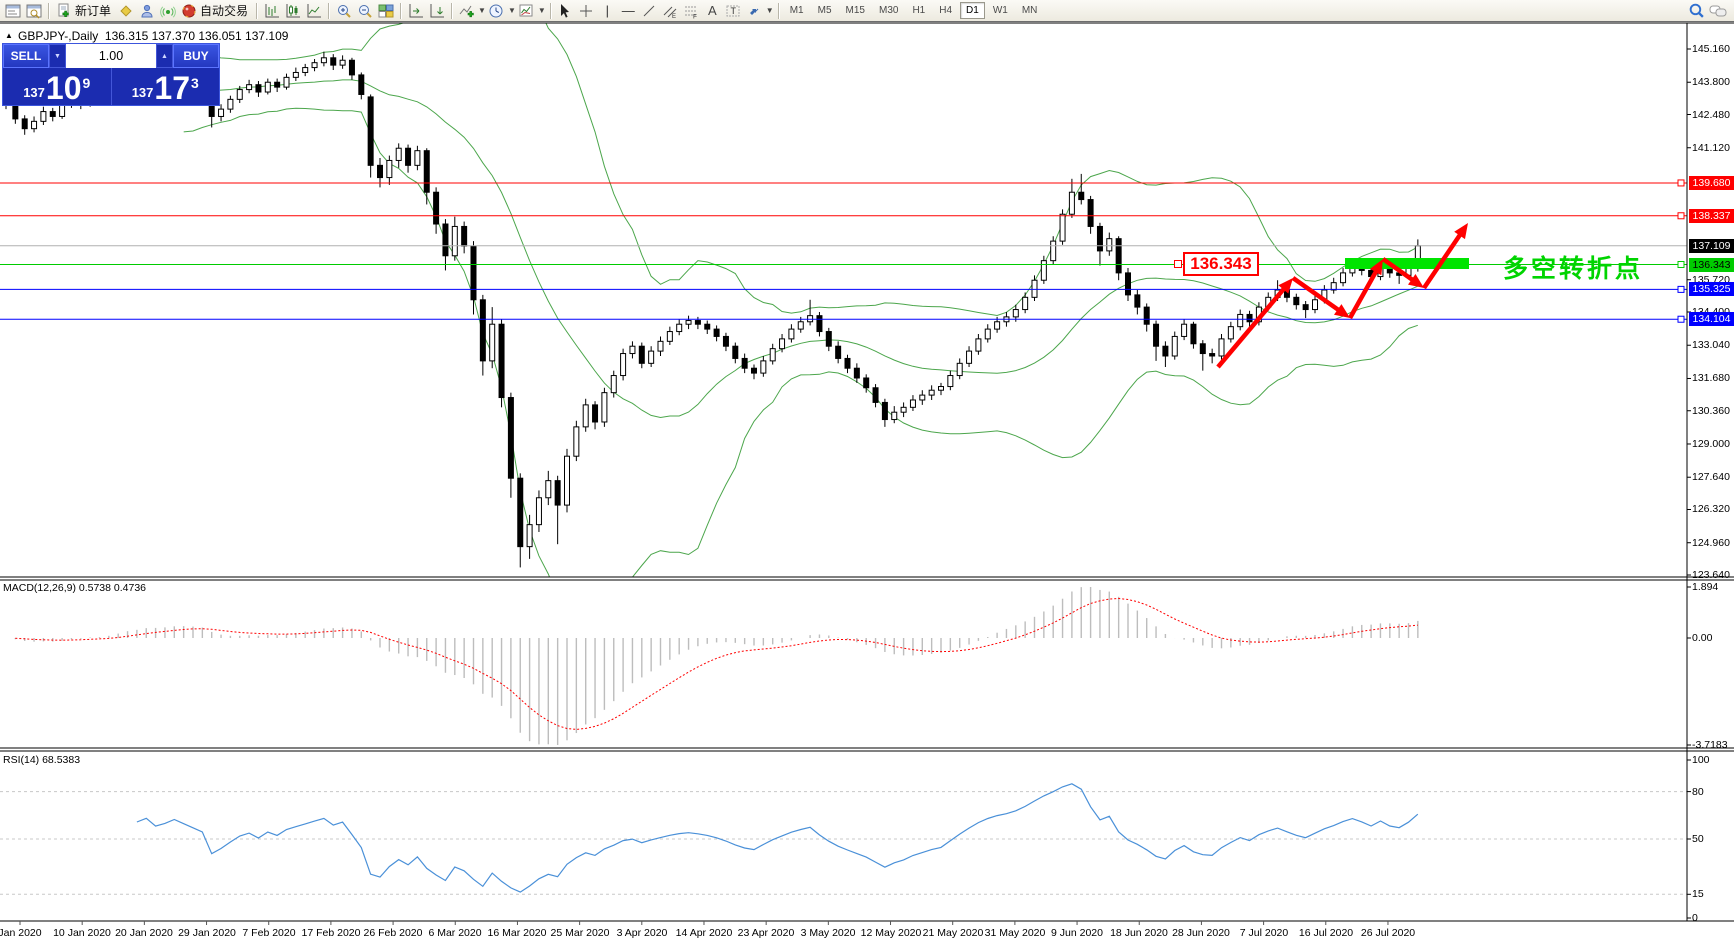 Image resolution: width=1734 pixels, height=944 pixels. Describe the element at coordinates (541, 10) in the screenshot. I see `templates-caret-icon: ▼` at that location.